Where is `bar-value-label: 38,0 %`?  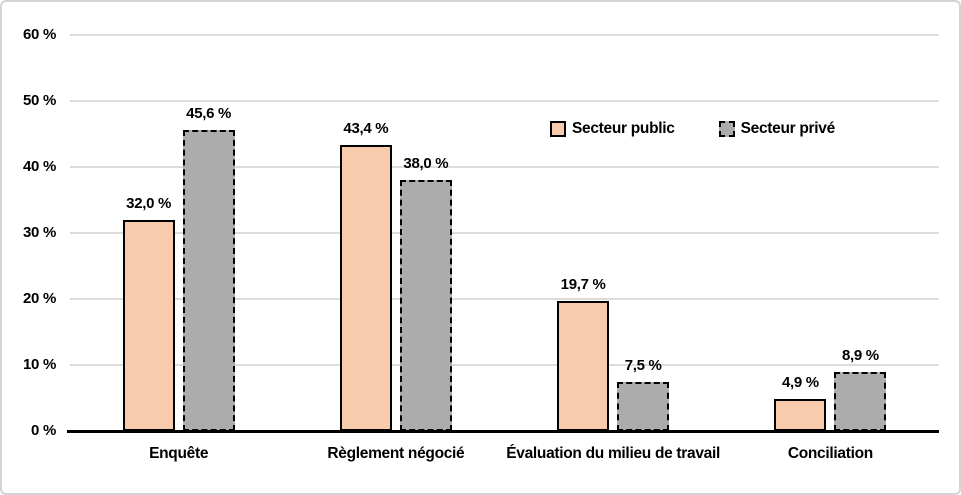 bar-value-label: 38,0 % is located at coordinates (426, 164).